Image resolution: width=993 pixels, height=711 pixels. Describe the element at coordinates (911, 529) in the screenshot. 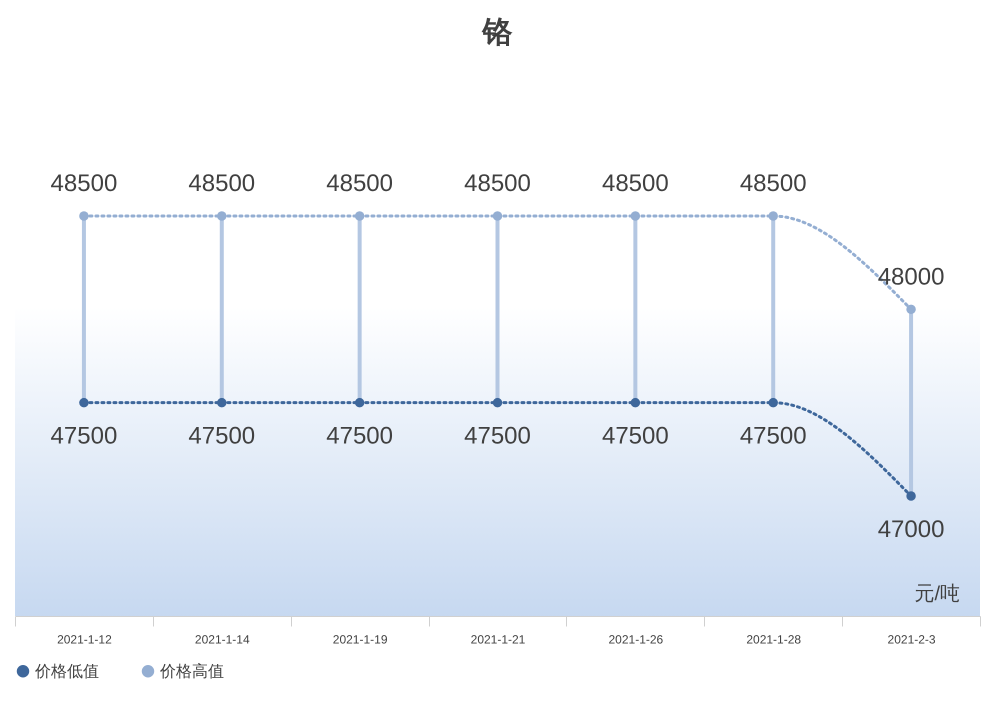

I see `data-label: 47000` at that location.